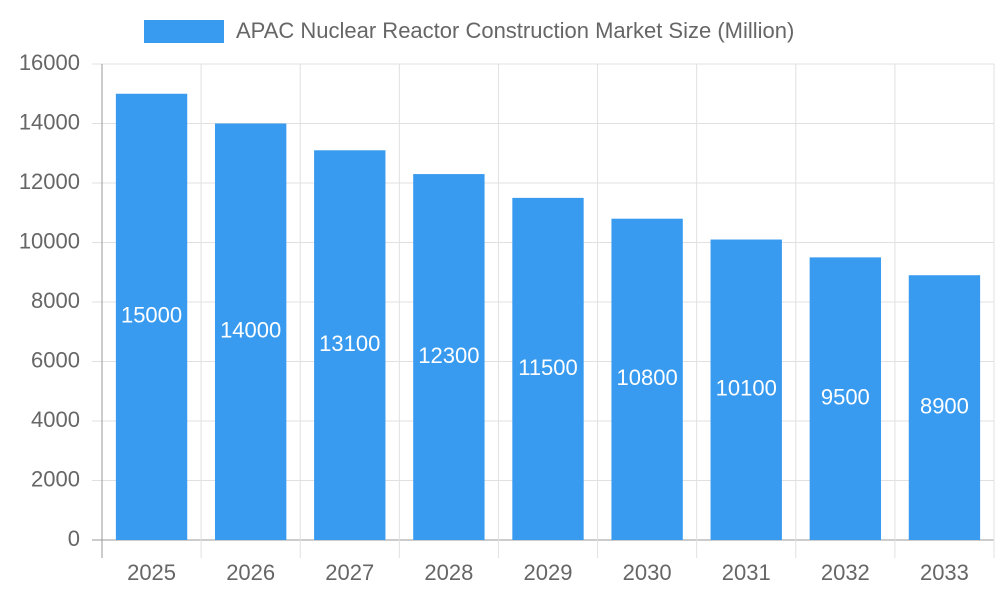 The width and height of the screenshot is (1000, 600). What do you see at coordinates (944, 572) in the screenshot?
I see `x-tick-label: 2033` at bounding box center [944, 572].